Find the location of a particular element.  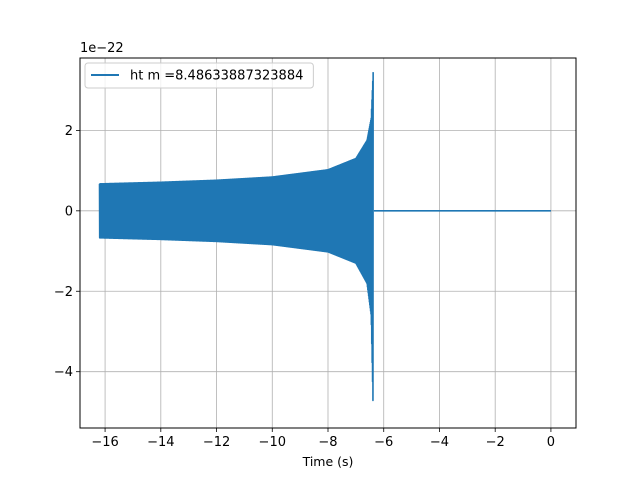

x-tick-label: −6 is located at coordinates (383, 442).